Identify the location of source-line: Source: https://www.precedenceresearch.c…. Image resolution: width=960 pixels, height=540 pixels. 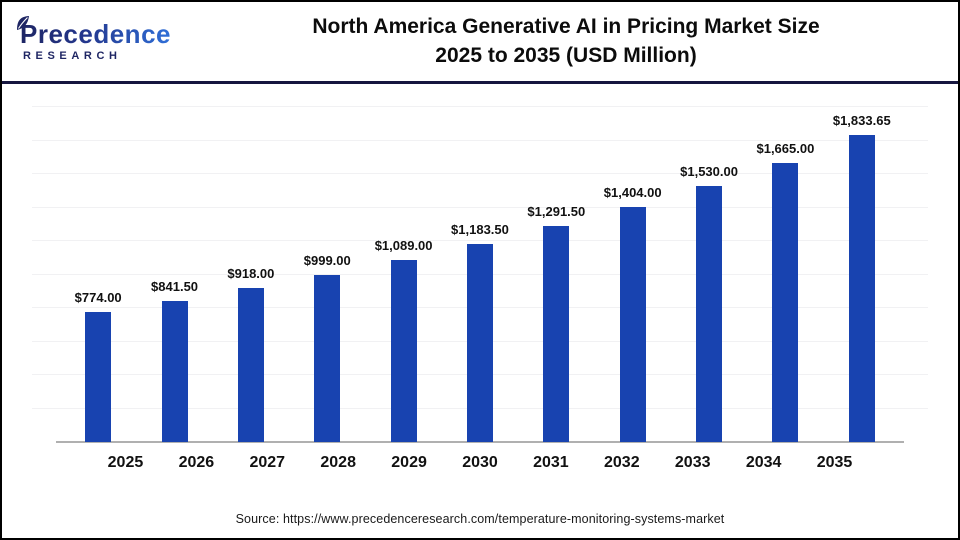
(480, 519).